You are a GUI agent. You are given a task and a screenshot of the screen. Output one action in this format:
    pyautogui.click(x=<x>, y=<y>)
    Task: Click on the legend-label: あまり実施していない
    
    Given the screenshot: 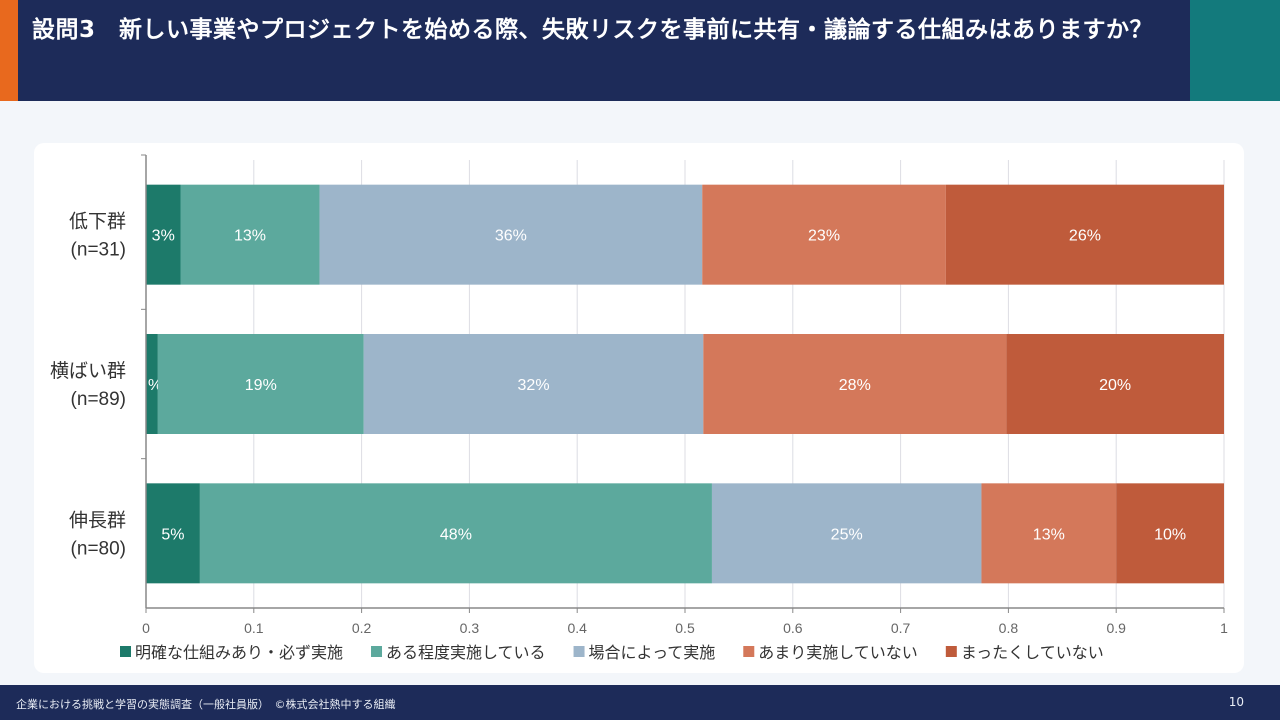 What is the action you would take?
    pyautogui.click(x=838, y=653)
    